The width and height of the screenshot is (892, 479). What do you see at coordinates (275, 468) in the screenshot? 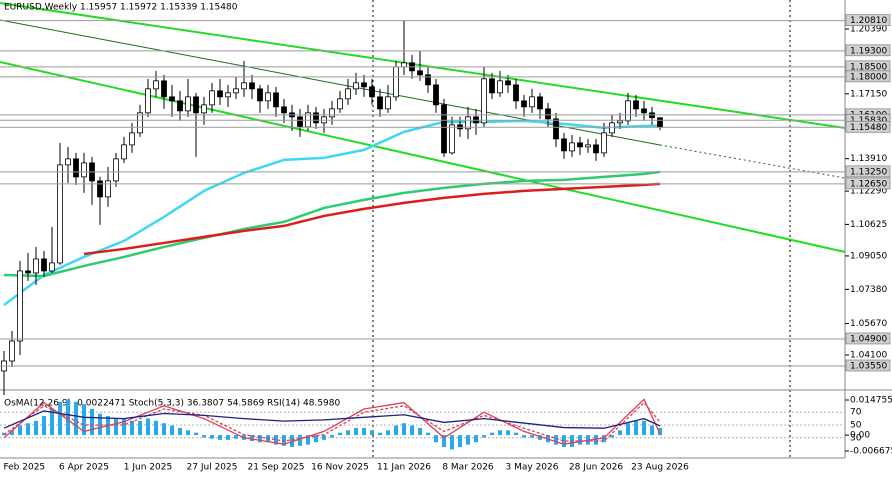
I see `x-tick-label: 21 Sep 2025` at bounding box center [275, 468].